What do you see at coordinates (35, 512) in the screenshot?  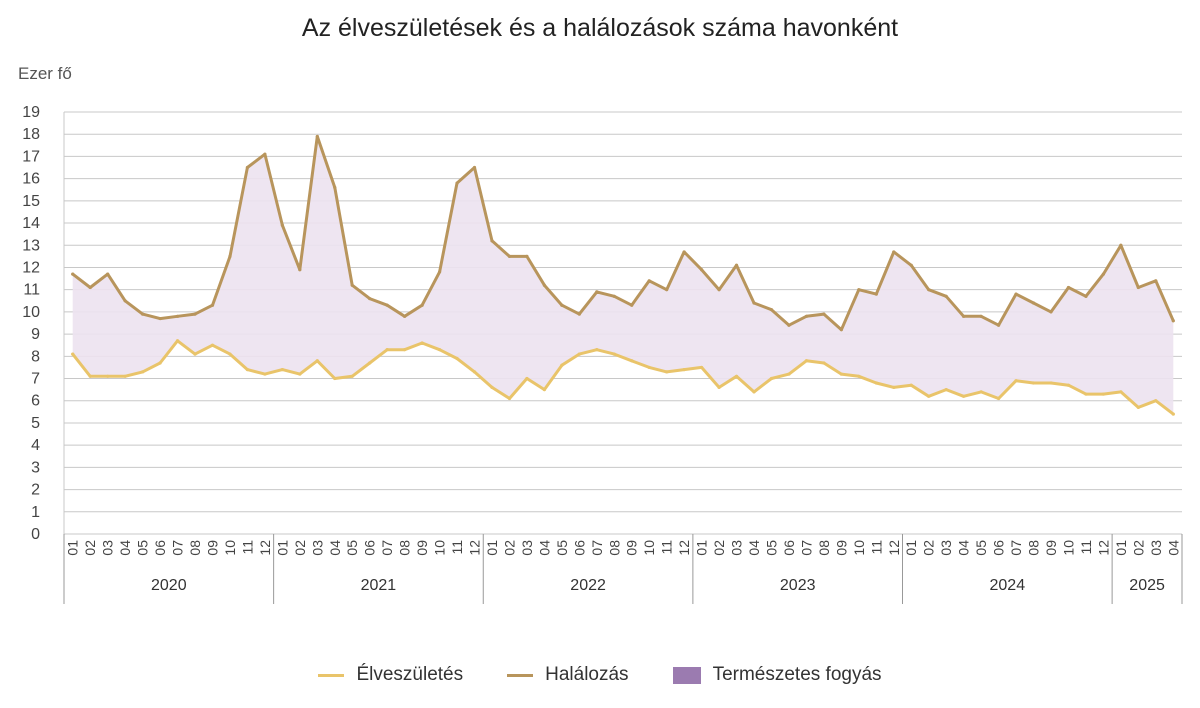 I see `y-tick-label: 1` at bounding box center [35, 512].